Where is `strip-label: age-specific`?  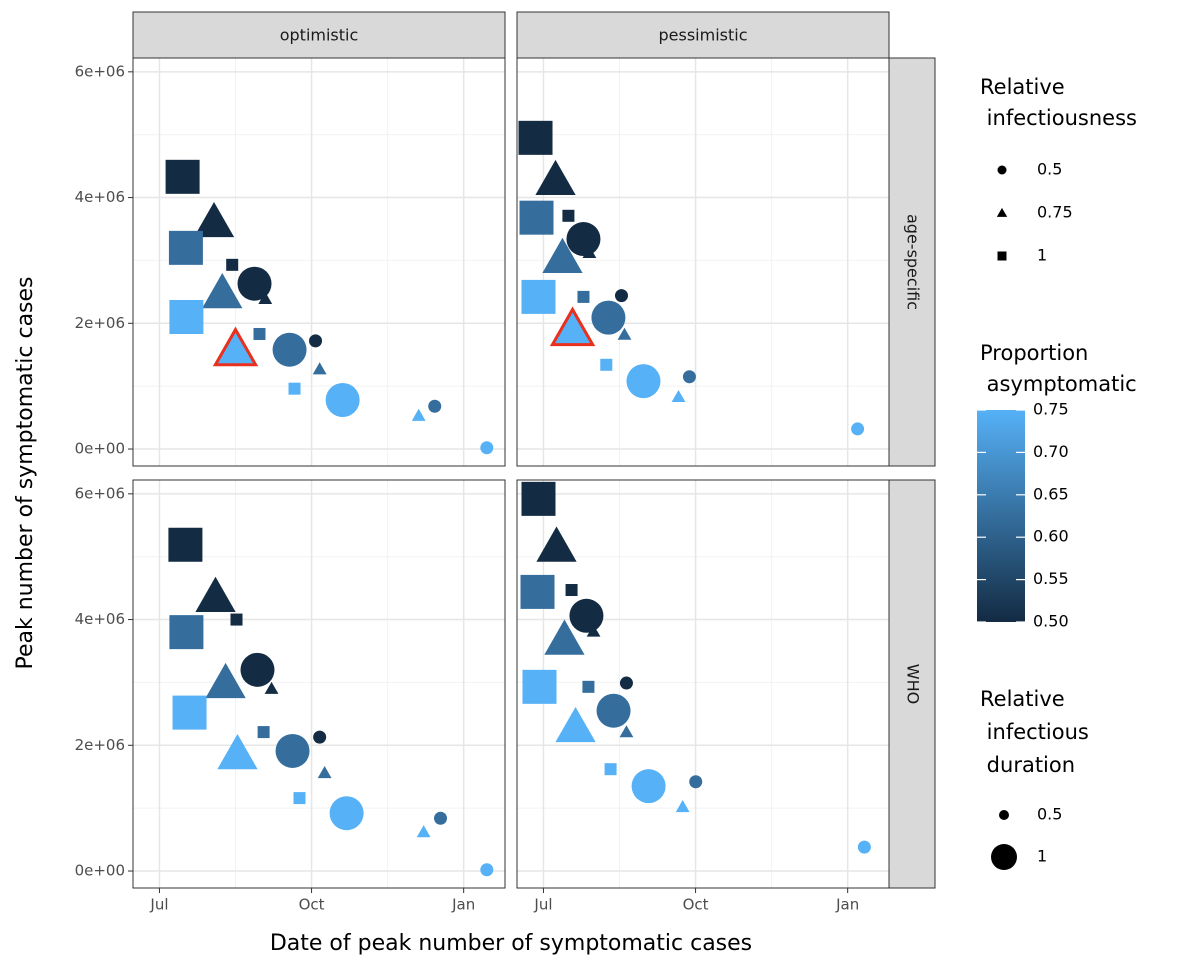
strip-label: age-specific is located at coordinates (913, 262).